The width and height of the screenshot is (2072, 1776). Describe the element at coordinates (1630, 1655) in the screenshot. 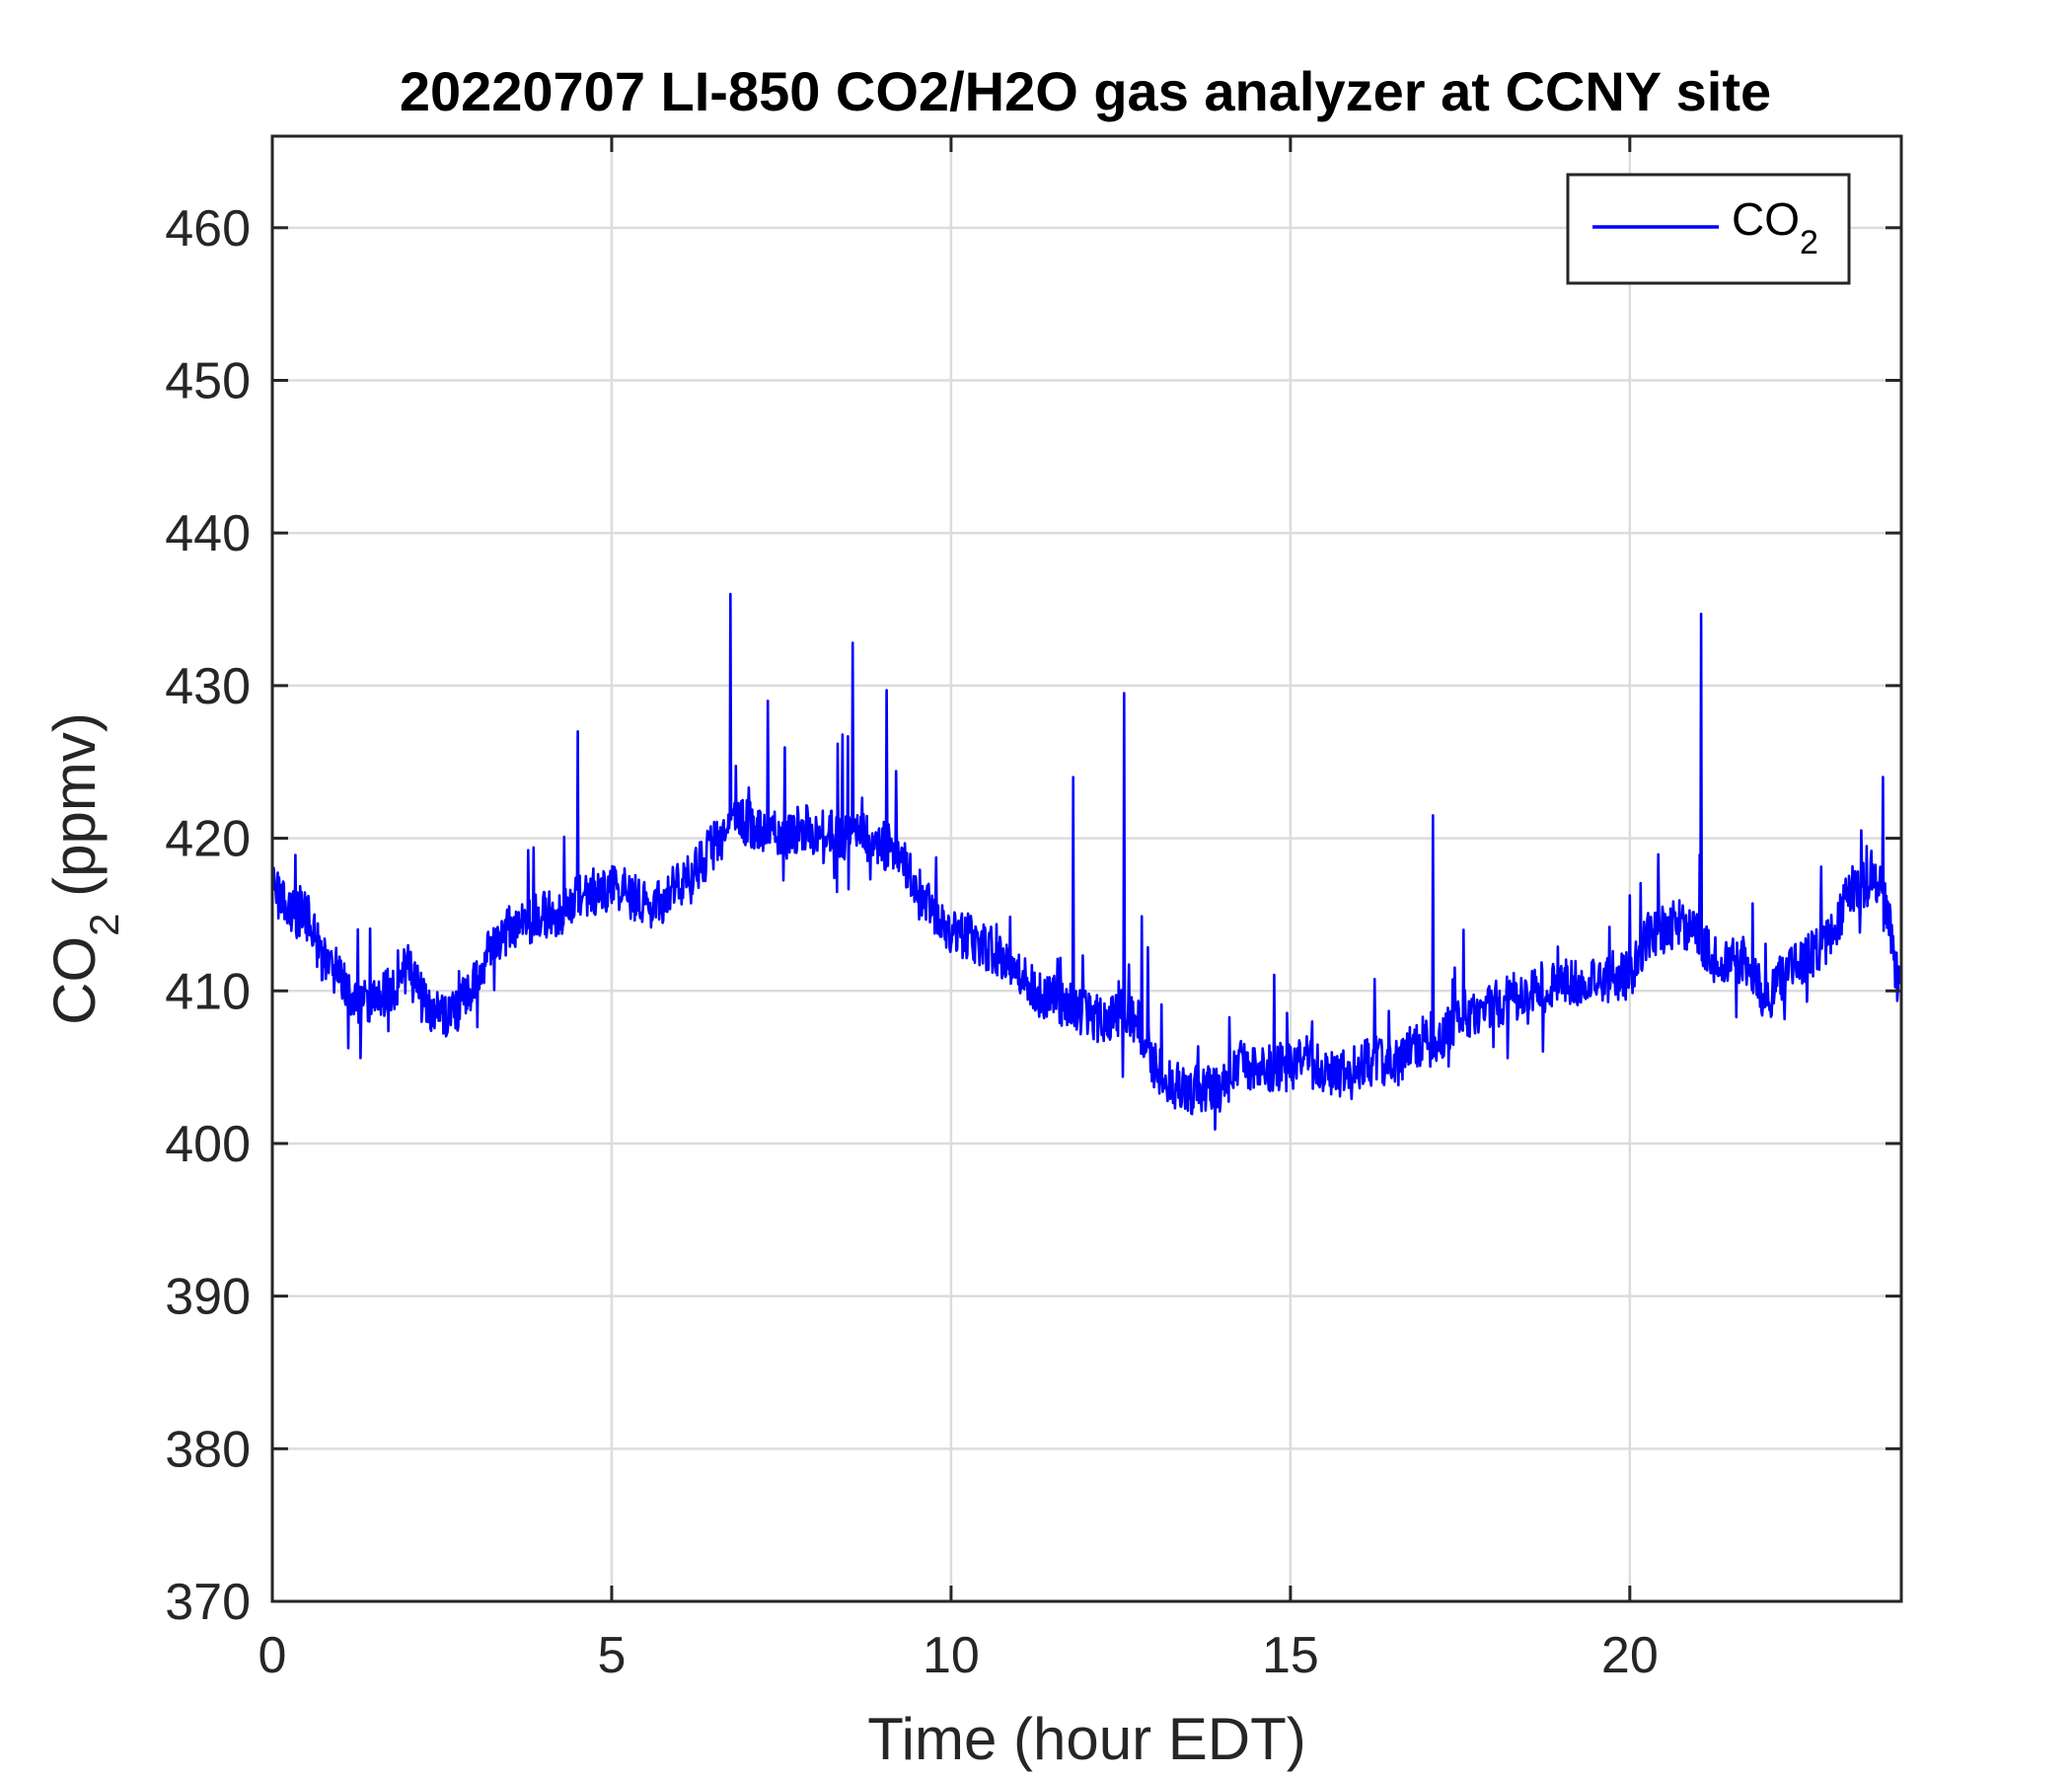

I see `x-tick-label: 20` at that location.